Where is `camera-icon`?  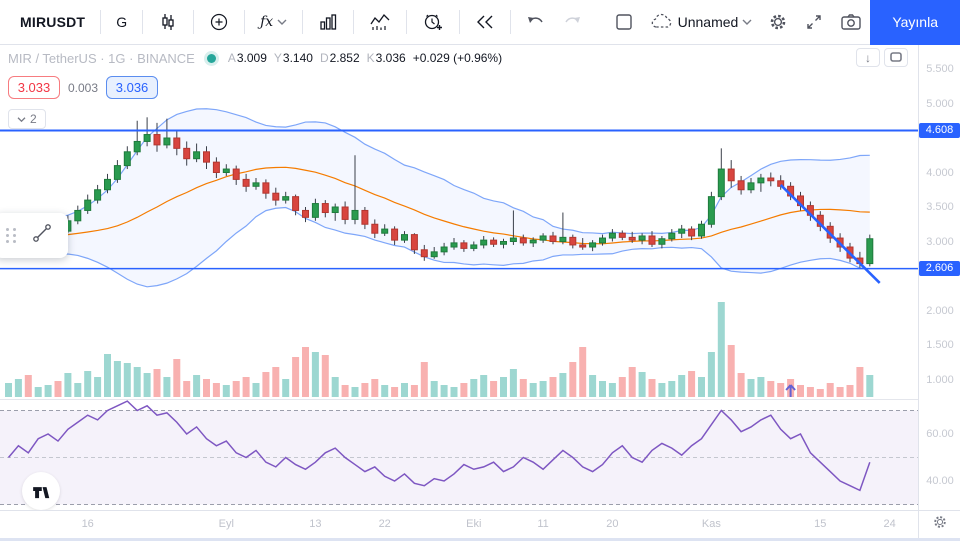 camera-icon is located at coordinates (851, 22).